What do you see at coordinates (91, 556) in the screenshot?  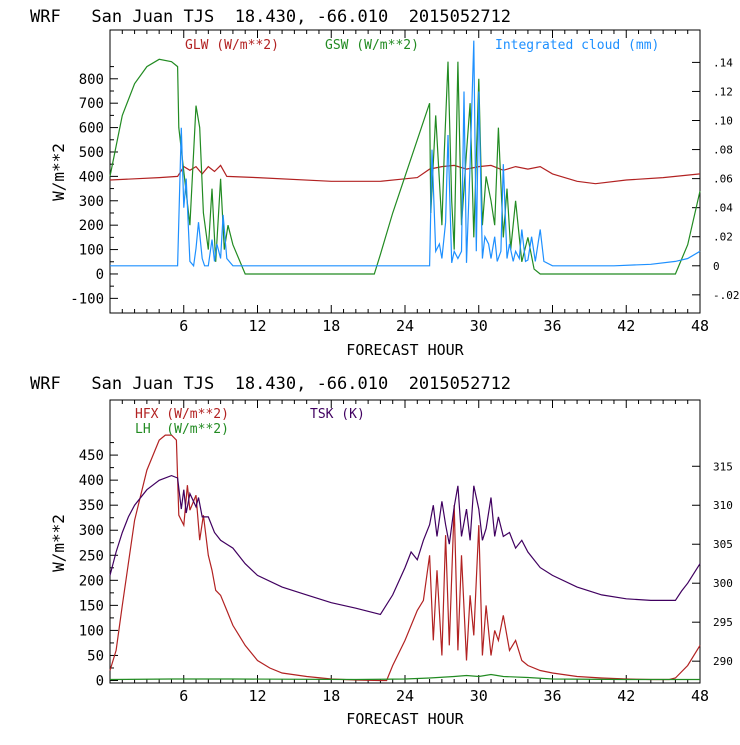 I see `y-tick-label: 250` at bounding box center [91, 556].